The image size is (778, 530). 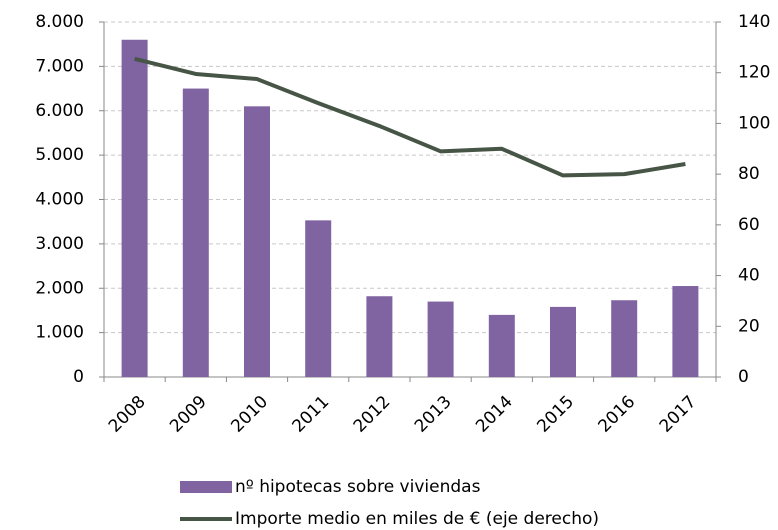 I want to click on x-tick-label: 2009, so click(x=188, y=414).